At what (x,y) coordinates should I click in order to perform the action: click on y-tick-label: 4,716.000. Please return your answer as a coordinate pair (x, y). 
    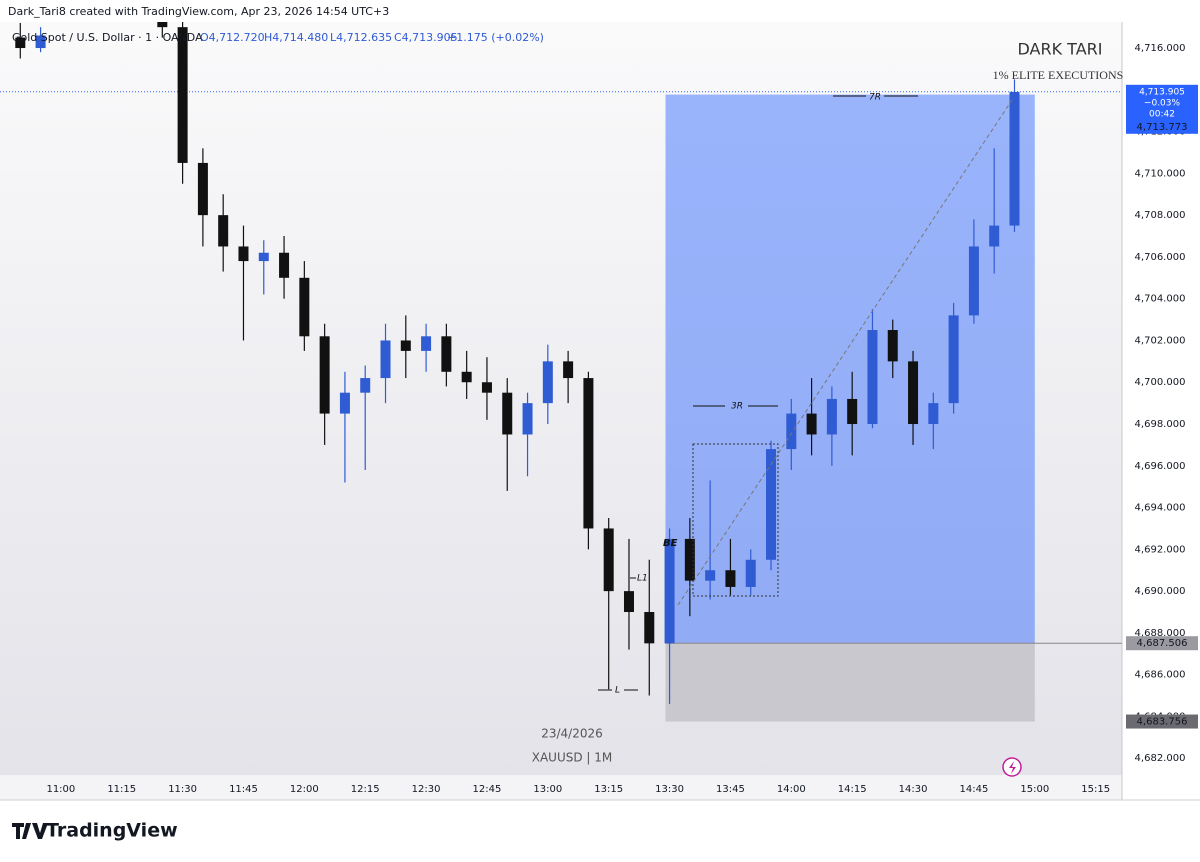
    Looking at the image, I should click on (1160, 48).